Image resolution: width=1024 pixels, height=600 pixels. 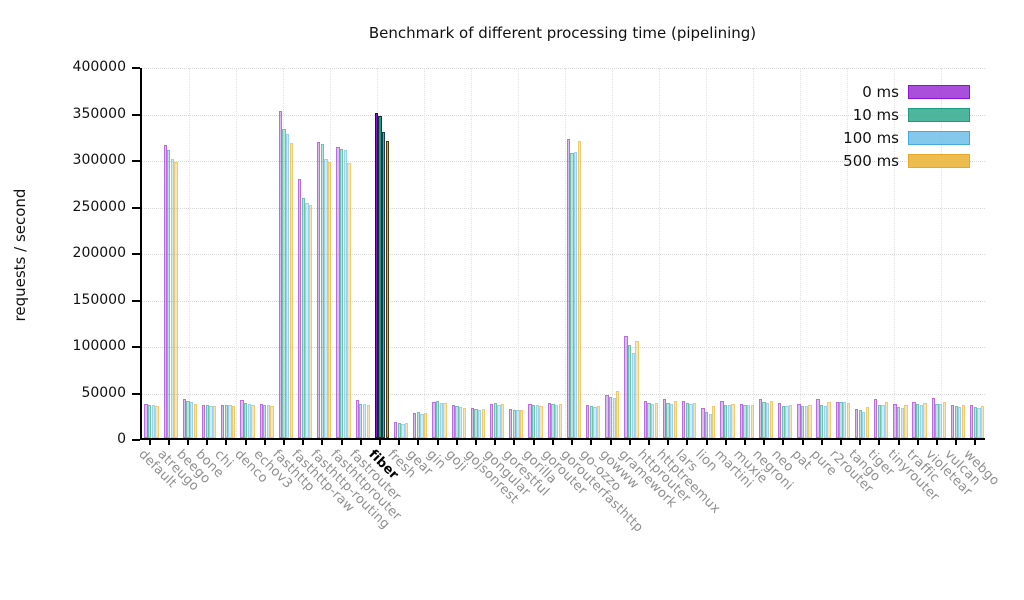 What do you see at coordinates (99, 299) in the screenshot?
I see `y-tick-label: 150000` at bounding box center [99, 299].